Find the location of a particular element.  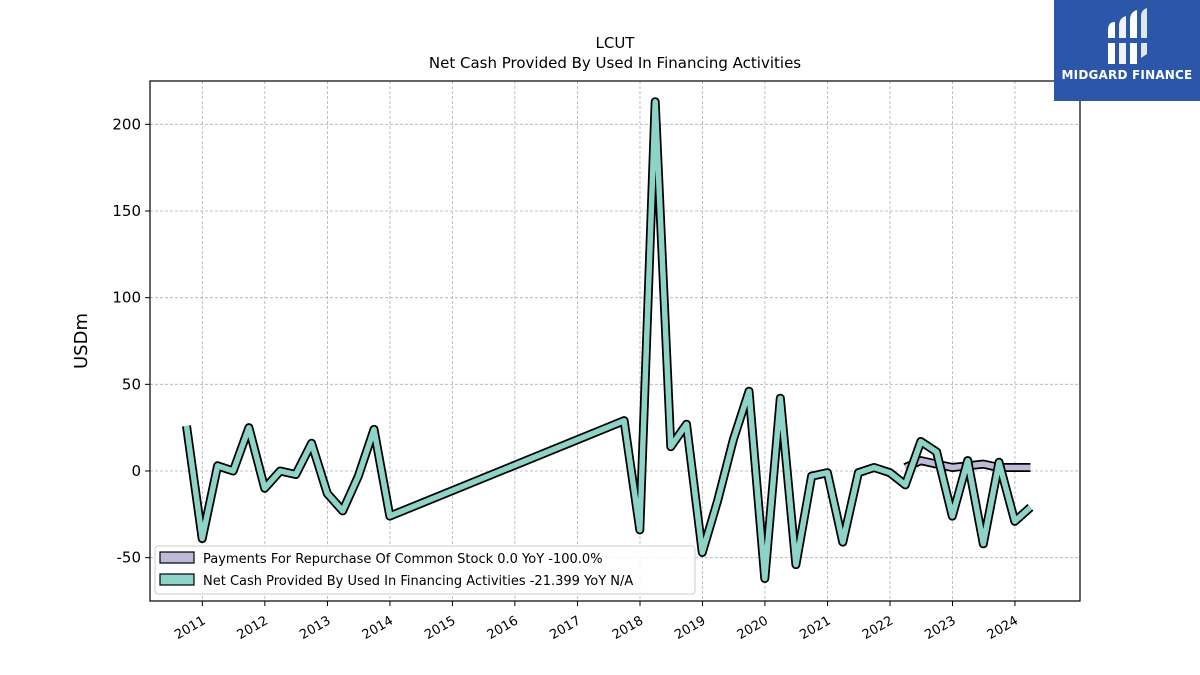

y-tick-label: 150 is located at coordinates (126, 211).